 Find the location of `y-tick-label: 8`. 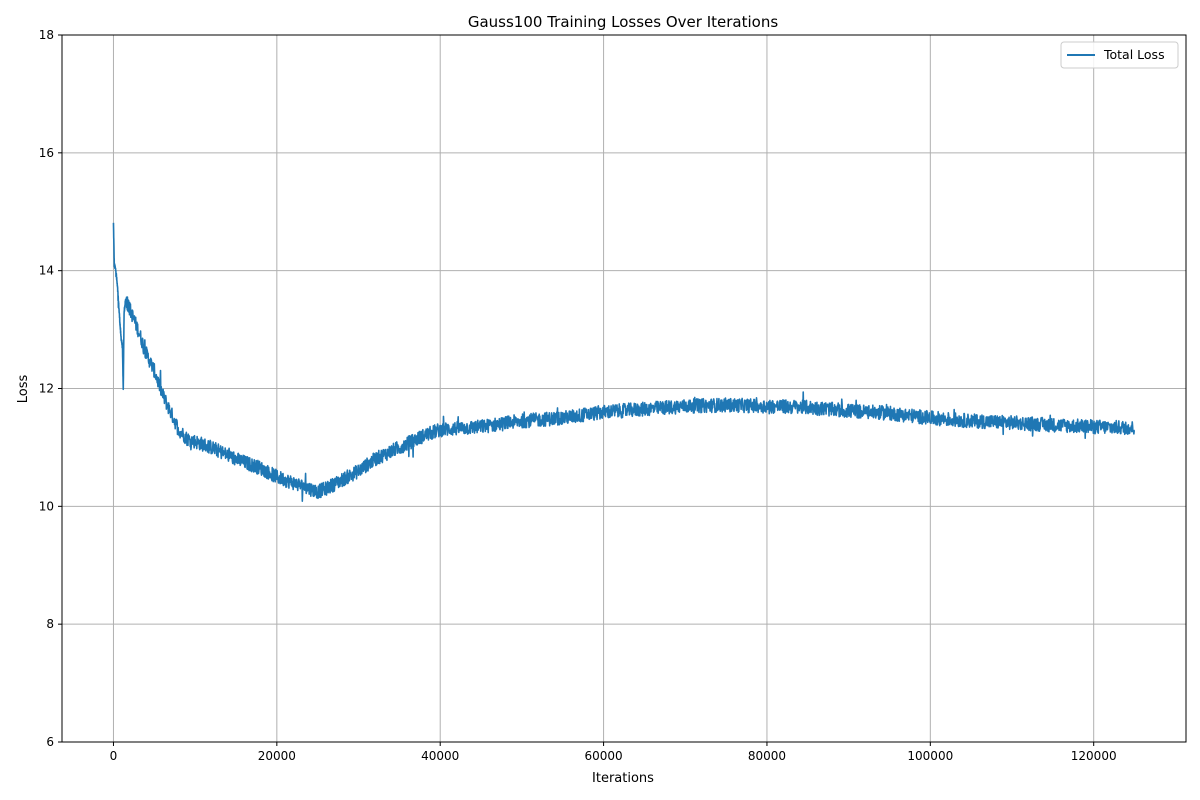

y-tick-label: 8 is located at coordinates (50, 624).